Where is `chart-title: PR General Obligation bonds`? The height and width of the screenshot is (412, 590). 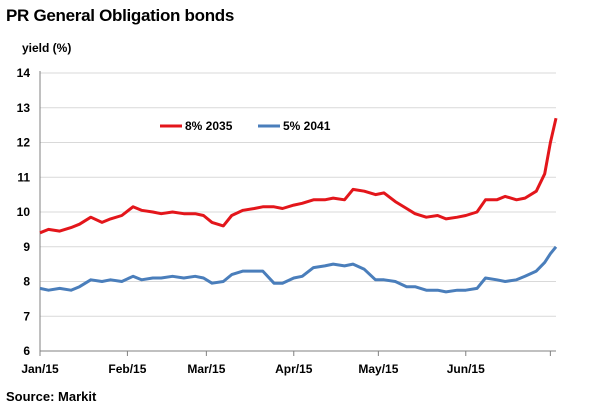
chart-title: PR General Obligation bonds is located at coordinates (120, 15).